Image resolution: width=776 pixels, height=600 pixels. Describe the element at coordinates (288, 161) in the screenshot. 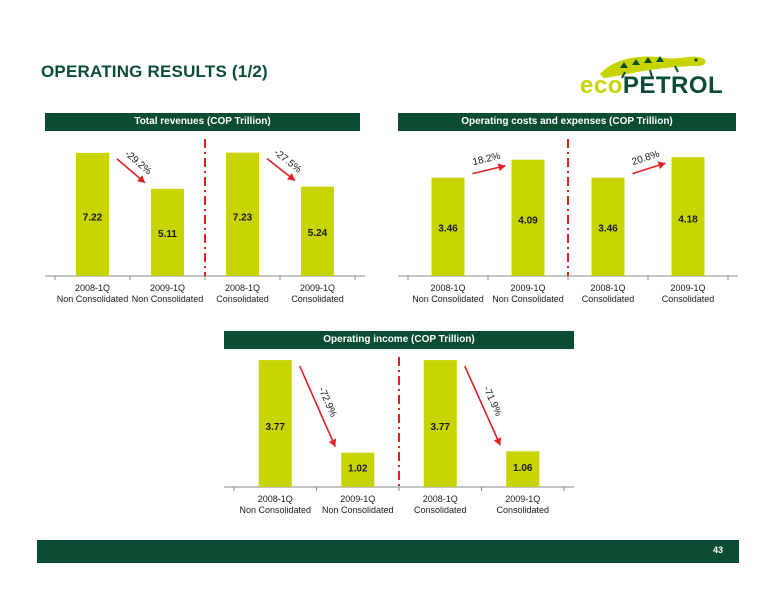

I see `change-label: -27.5%` at that location.